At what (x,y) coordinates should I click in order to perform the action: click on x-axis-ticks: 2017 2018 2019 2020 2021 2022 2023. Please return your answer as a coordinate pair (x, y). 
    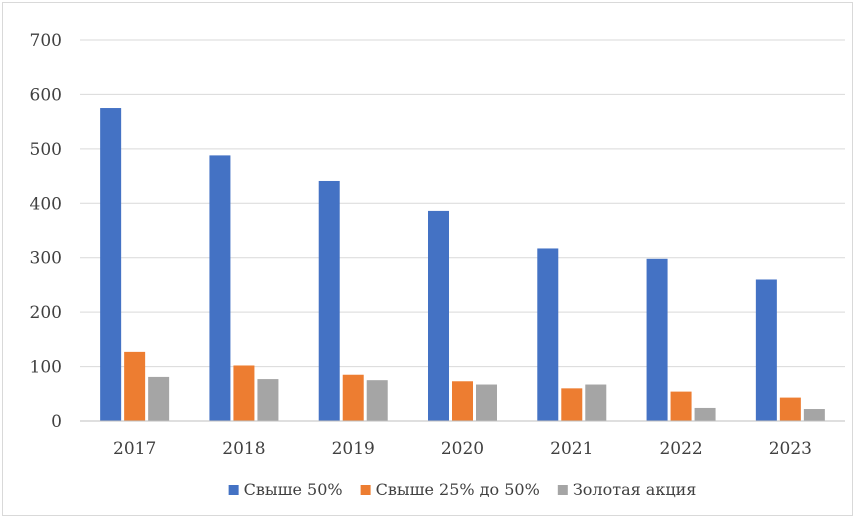
    Looking at the image, I should click on (462, 449).